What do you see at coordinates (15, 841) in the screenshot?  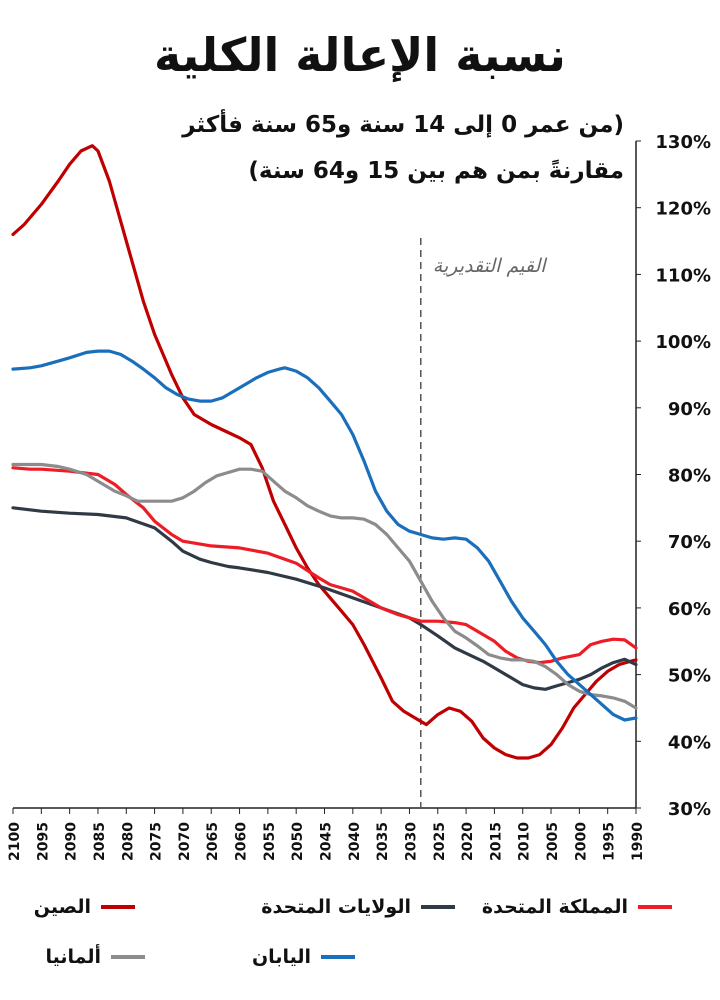 I see `x-tick-label: 2100` at bounding box center [15, 841].